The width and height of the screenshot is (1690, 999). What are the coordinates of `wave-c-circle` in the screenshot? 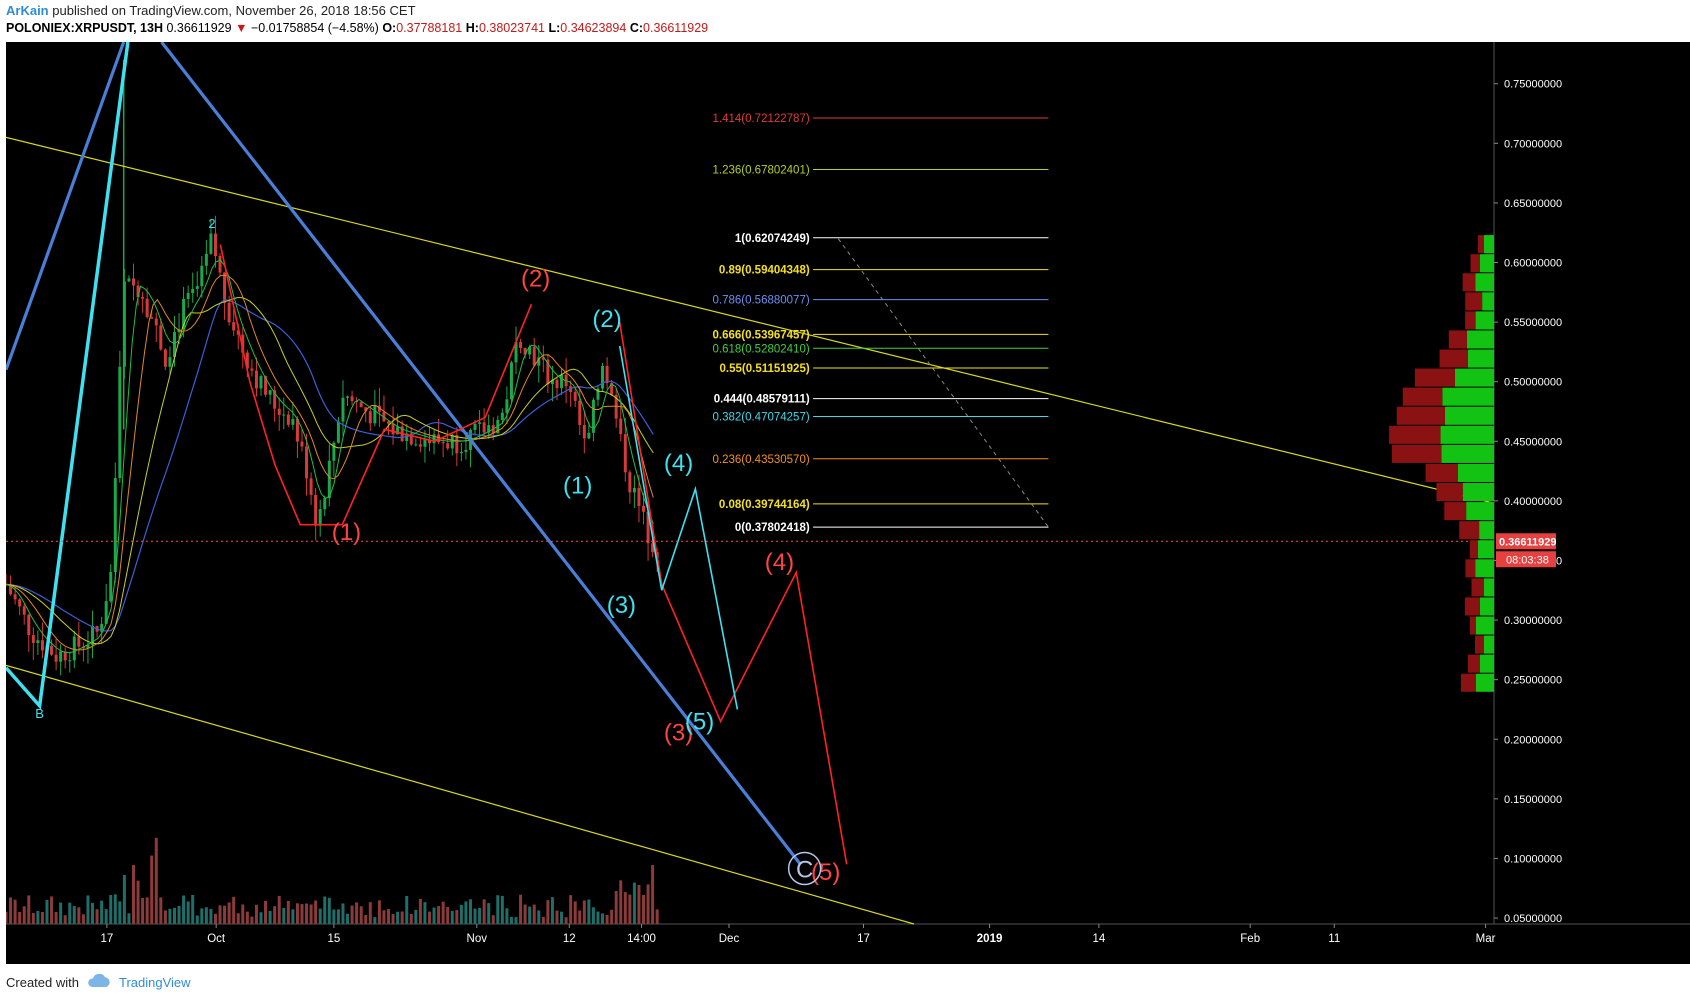 It's located at (804, 868).